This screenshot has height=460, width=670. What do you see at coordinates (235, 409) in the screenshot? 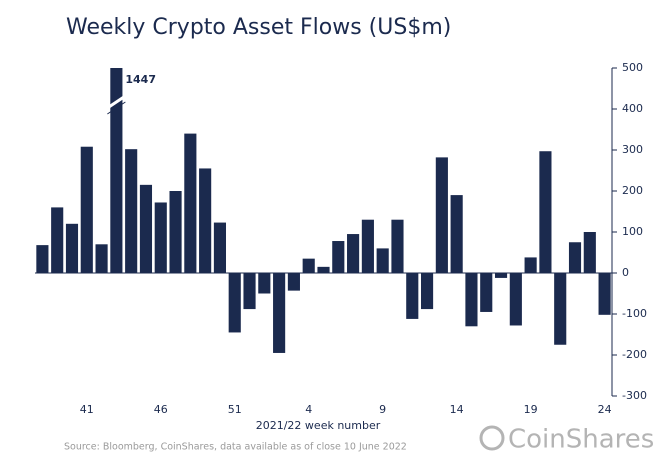
I see `x-tick-label: 51` at bounding box center [235, 409].